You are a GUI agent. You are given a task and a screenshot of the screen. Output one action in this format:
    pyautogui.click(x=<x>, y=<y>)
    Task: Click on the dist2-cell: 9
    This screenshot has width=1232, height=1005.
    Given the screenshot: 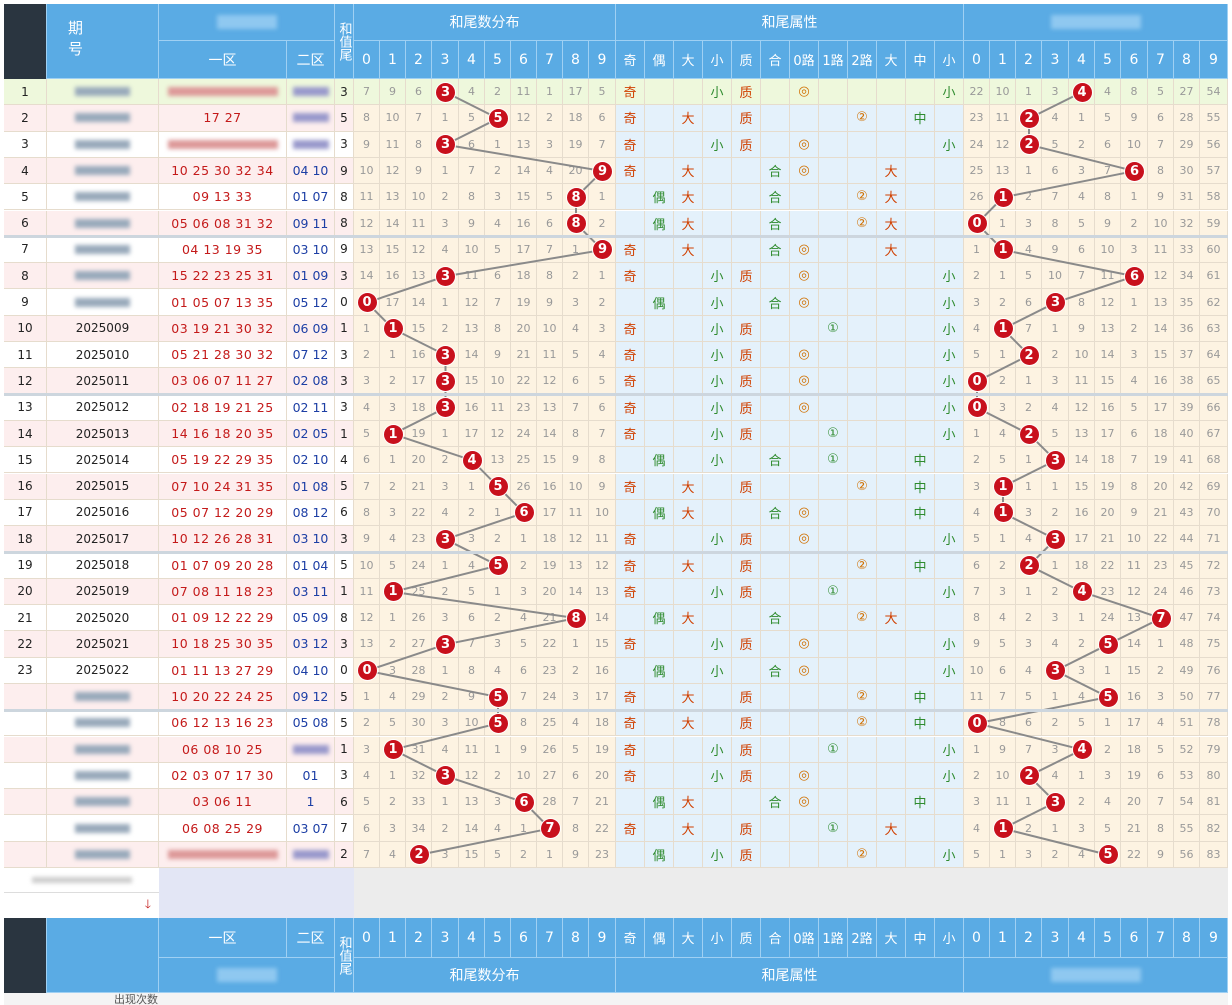 What is the action you would take?
    pyautogui.click(x=977, y=644)
    